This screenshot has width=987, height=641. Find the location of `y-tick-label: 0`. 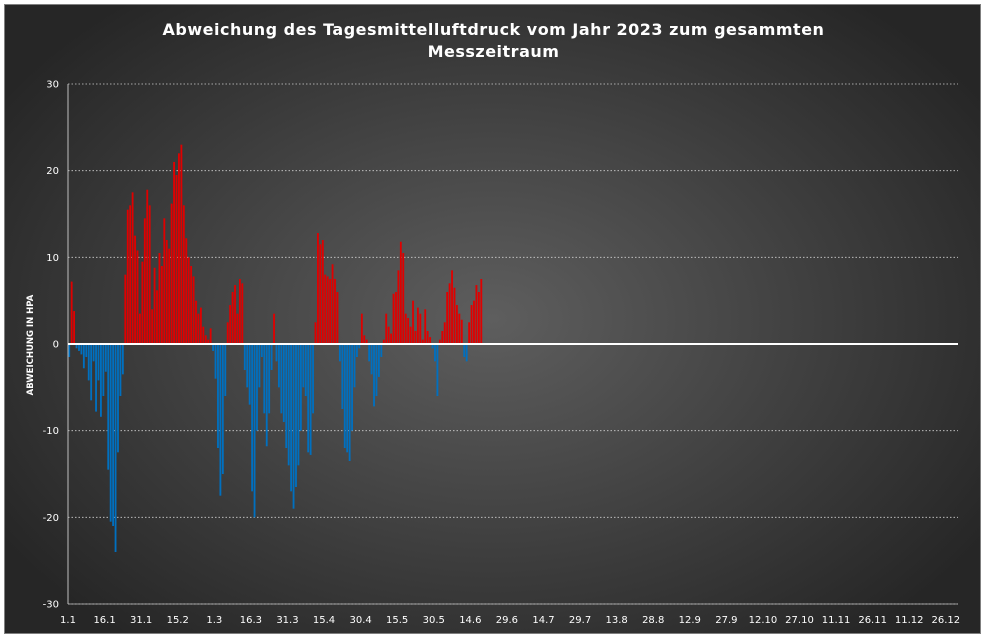

y-tick-label: 0 is located at coordinates (56, 345).